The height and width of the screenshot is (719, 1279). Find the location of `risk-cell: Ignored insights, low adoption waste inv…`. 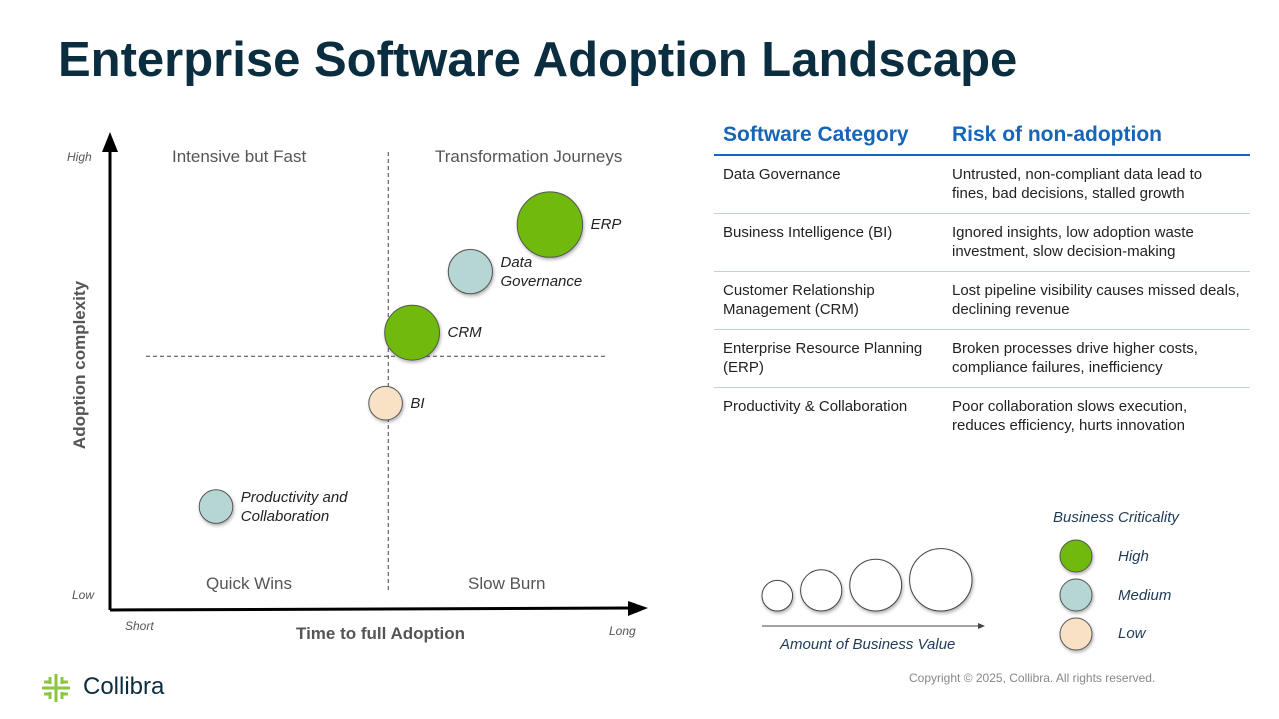

risk-cell: Ignored insights, low adoption waste inv… is located at coordinates (1096, 242).